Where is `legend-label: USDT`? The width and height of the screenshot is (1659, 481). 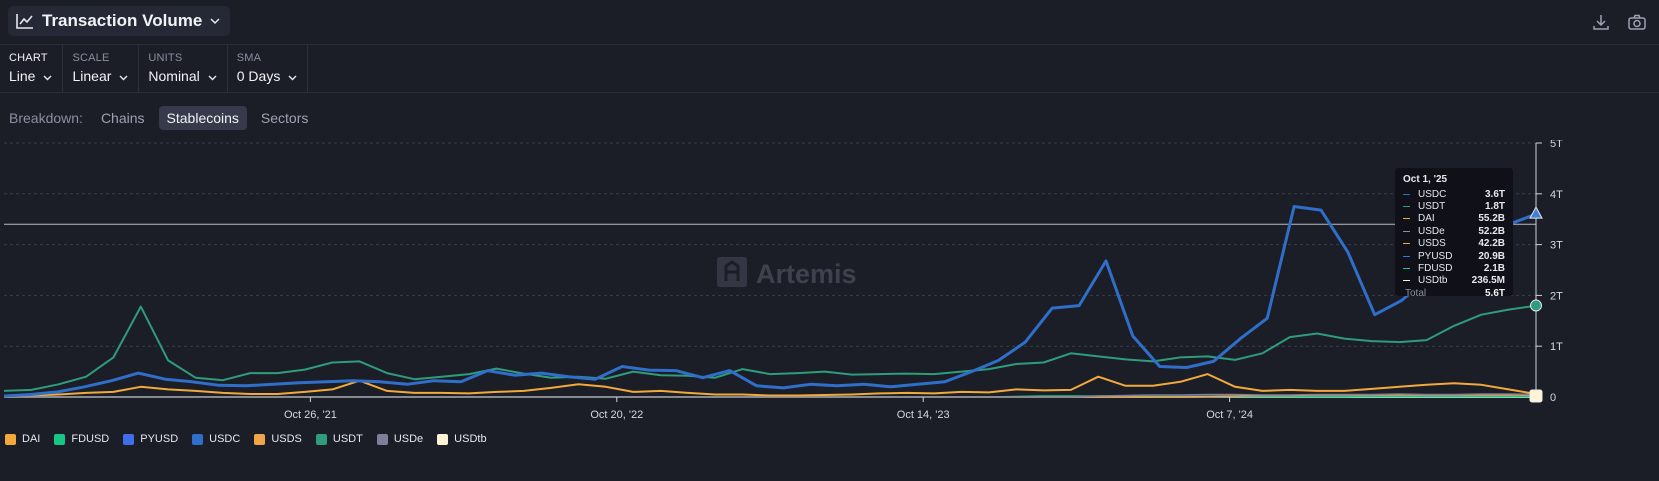 legend-label: USDT is located at coordinates (347, 439).